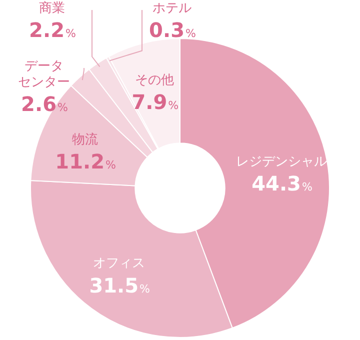 Image resolution: width=360 pixels, height=340 pixels. What do you see at coordinates (172, 30) in the screenshot?
I see `data-label: 0.3%` at bounding box center [172, 30].